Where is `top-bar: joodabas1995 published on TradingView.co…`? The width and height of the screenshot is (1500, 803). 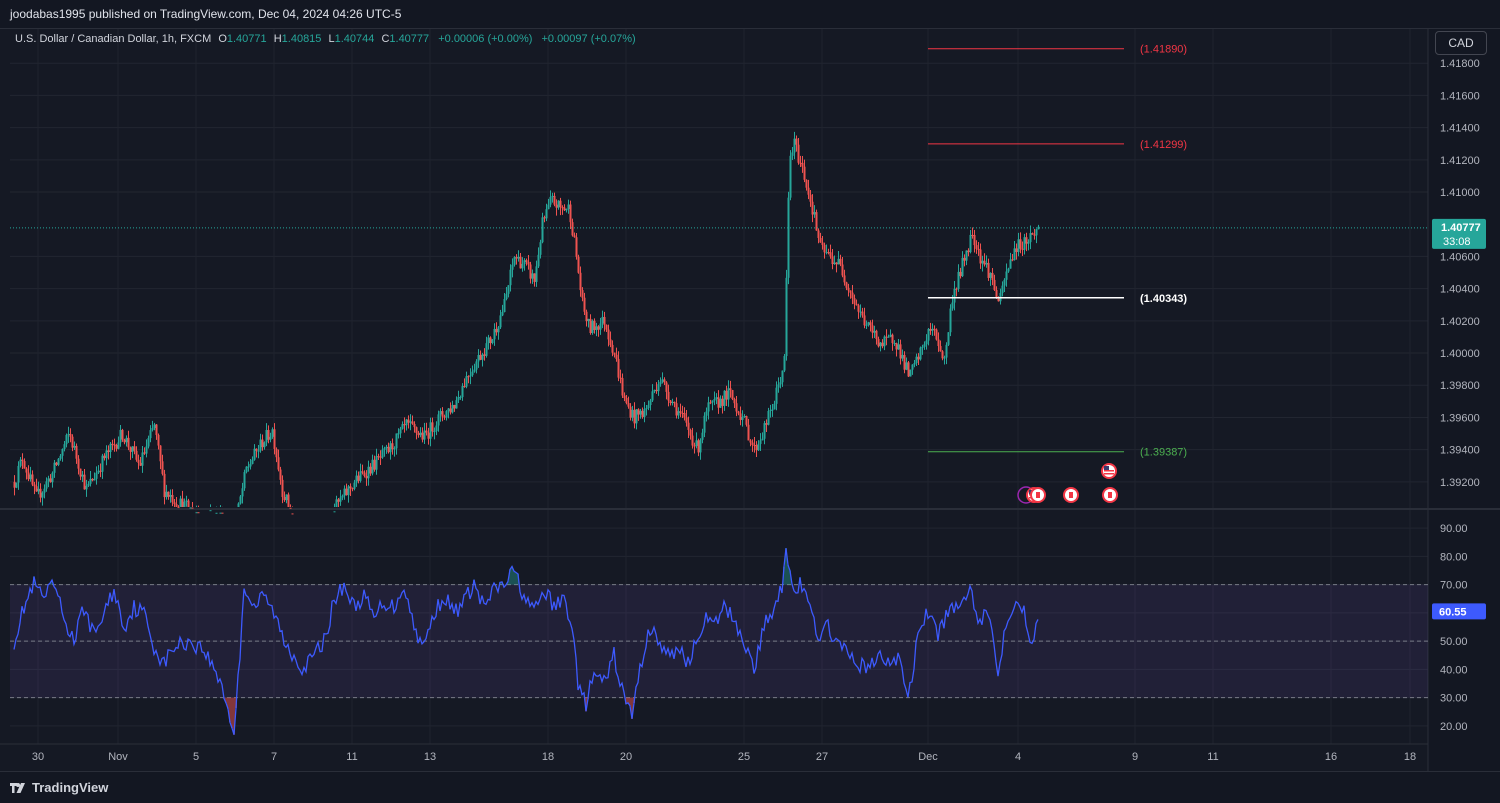 top-bar: joodabas1995 published on TradingView.co… is located at coordinates (750, 14).